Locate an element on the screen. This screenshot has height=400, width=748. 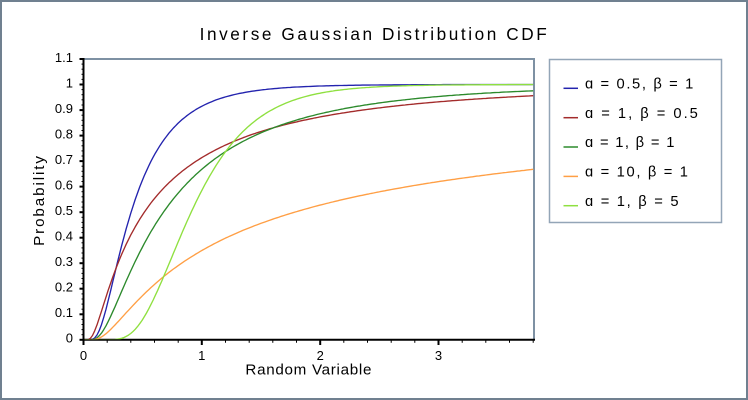
svg-text: ɑ = 10, β = 1 is located at coordinates (637, 173).